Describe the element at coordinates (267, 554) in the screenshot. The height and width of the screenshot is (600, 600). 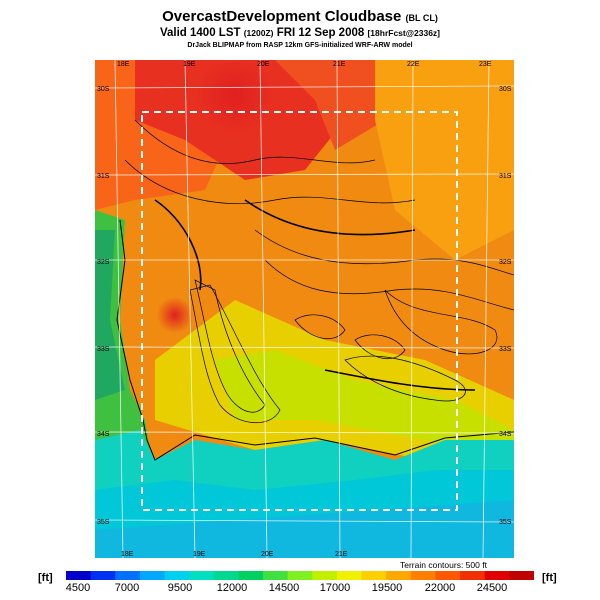
I see `lon-label-20e-bottom: 20E` at that location.